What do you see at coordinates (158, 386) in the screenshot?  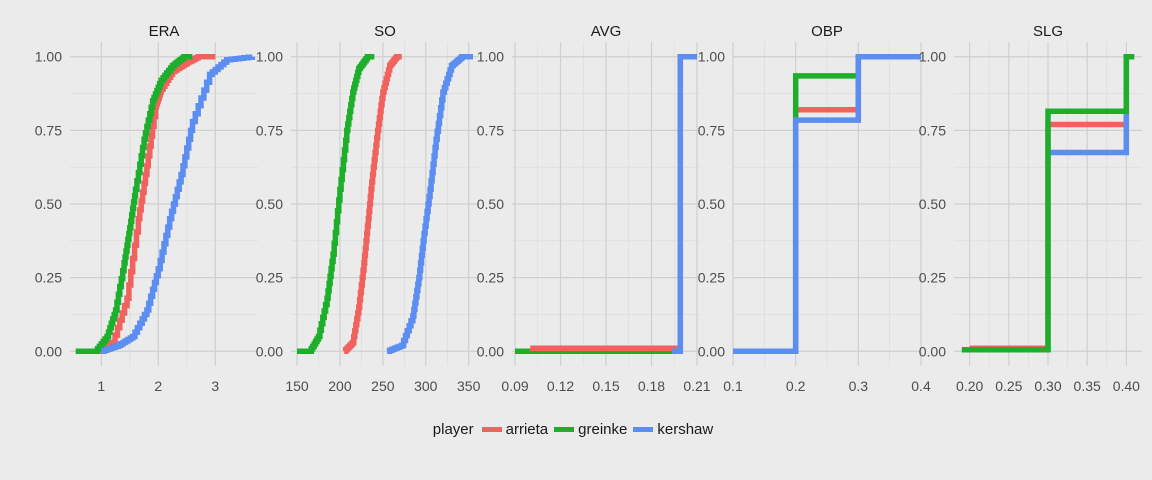 I see `x-tick-label: 2` at bounding box center [158, 386].